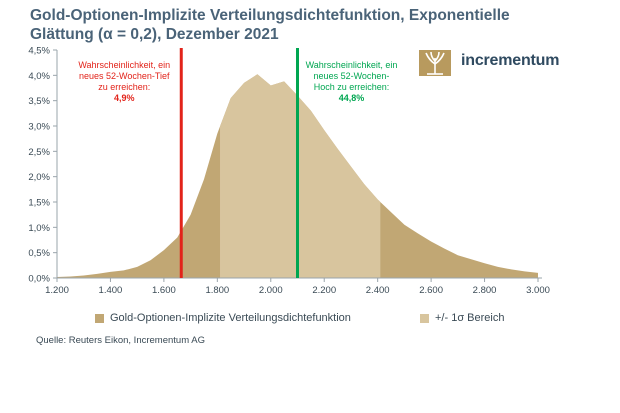  I want to click on new-low-line-label: neues 52-Wochen-Tief, so click(124, 76).